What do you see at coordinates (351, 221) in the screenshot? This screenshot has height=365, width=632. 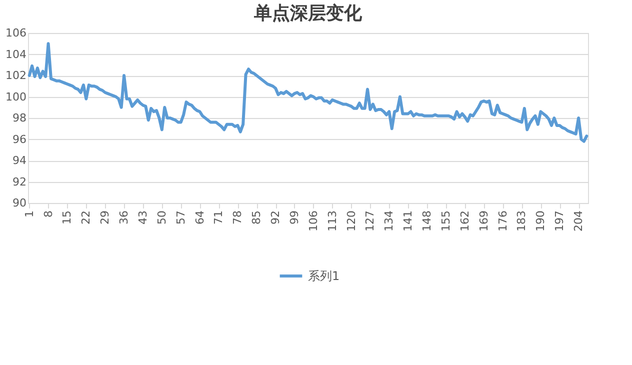 I see `x-tick-label: 120` at bounding box center [351, 221].